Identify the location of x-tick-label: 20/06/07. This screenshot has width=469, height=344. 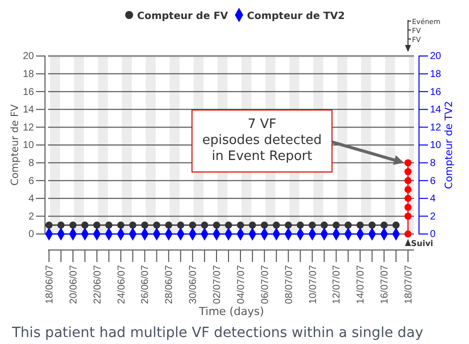
(74, 284).